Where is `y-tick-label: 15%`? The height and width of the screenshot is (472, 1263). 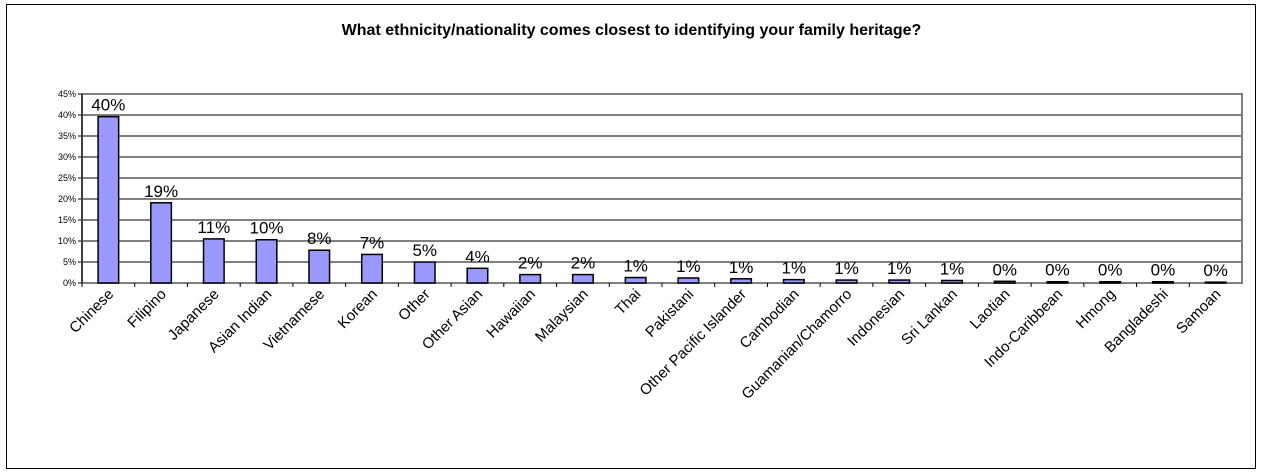
y-tick-label: 15% is located at coordinates (67, 220).